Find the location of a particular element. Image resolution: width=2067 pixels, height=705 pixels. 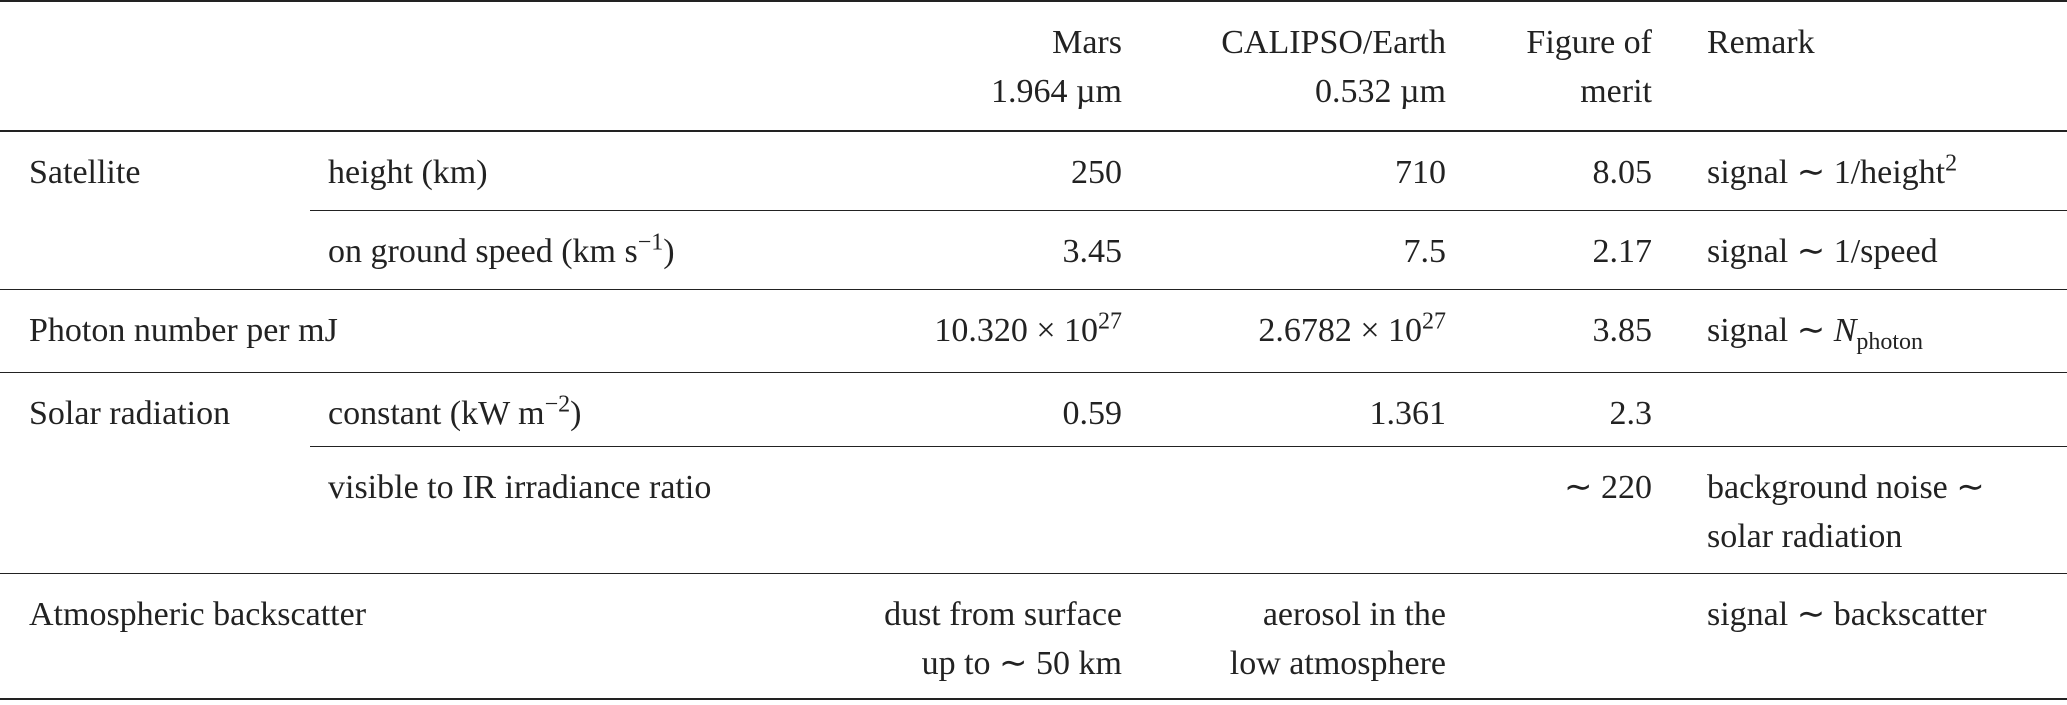

text: 10.320 × 10 is located at coordinates (1016, 330).